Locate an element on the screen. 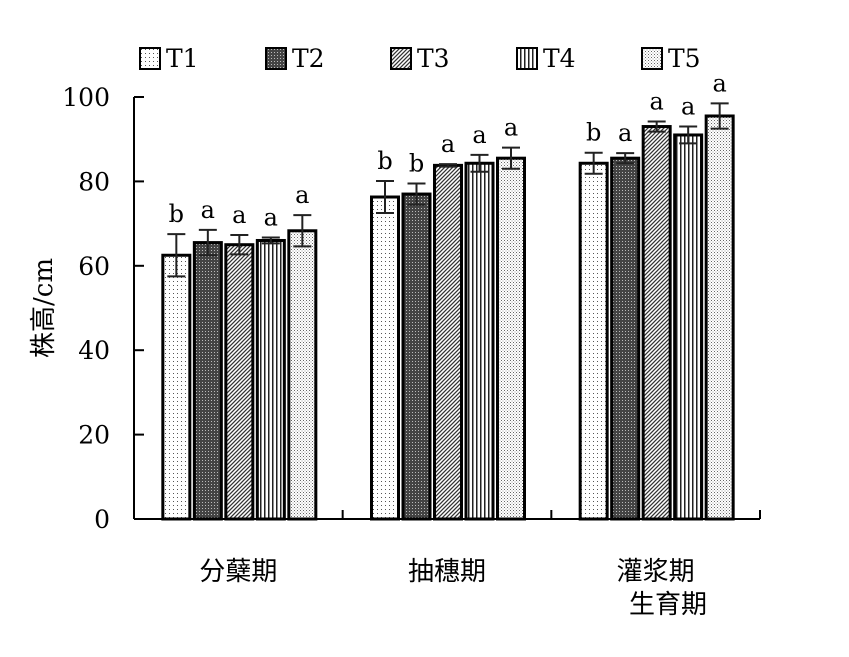 The image size is (849, 657). y-tick-label: 40 is located at coordinates (94, 350).